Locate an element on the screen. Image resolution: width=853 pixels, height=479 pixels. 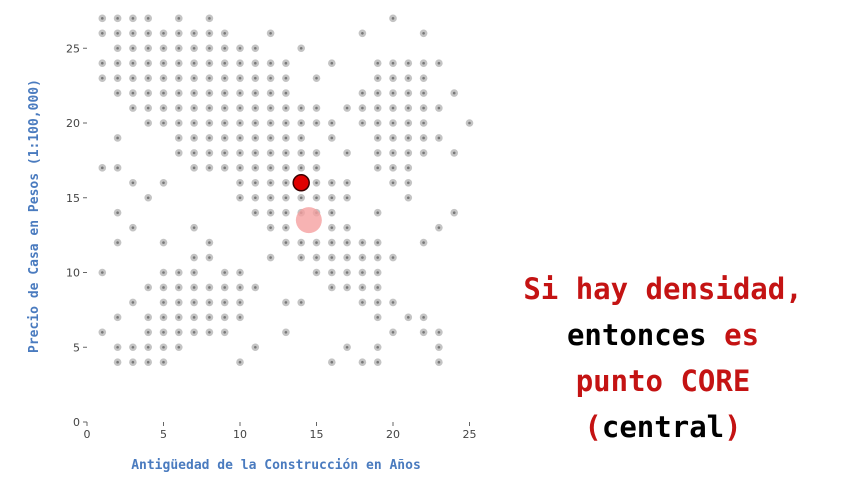
y-tick-label: 20 is located at coordinates (73, 123).